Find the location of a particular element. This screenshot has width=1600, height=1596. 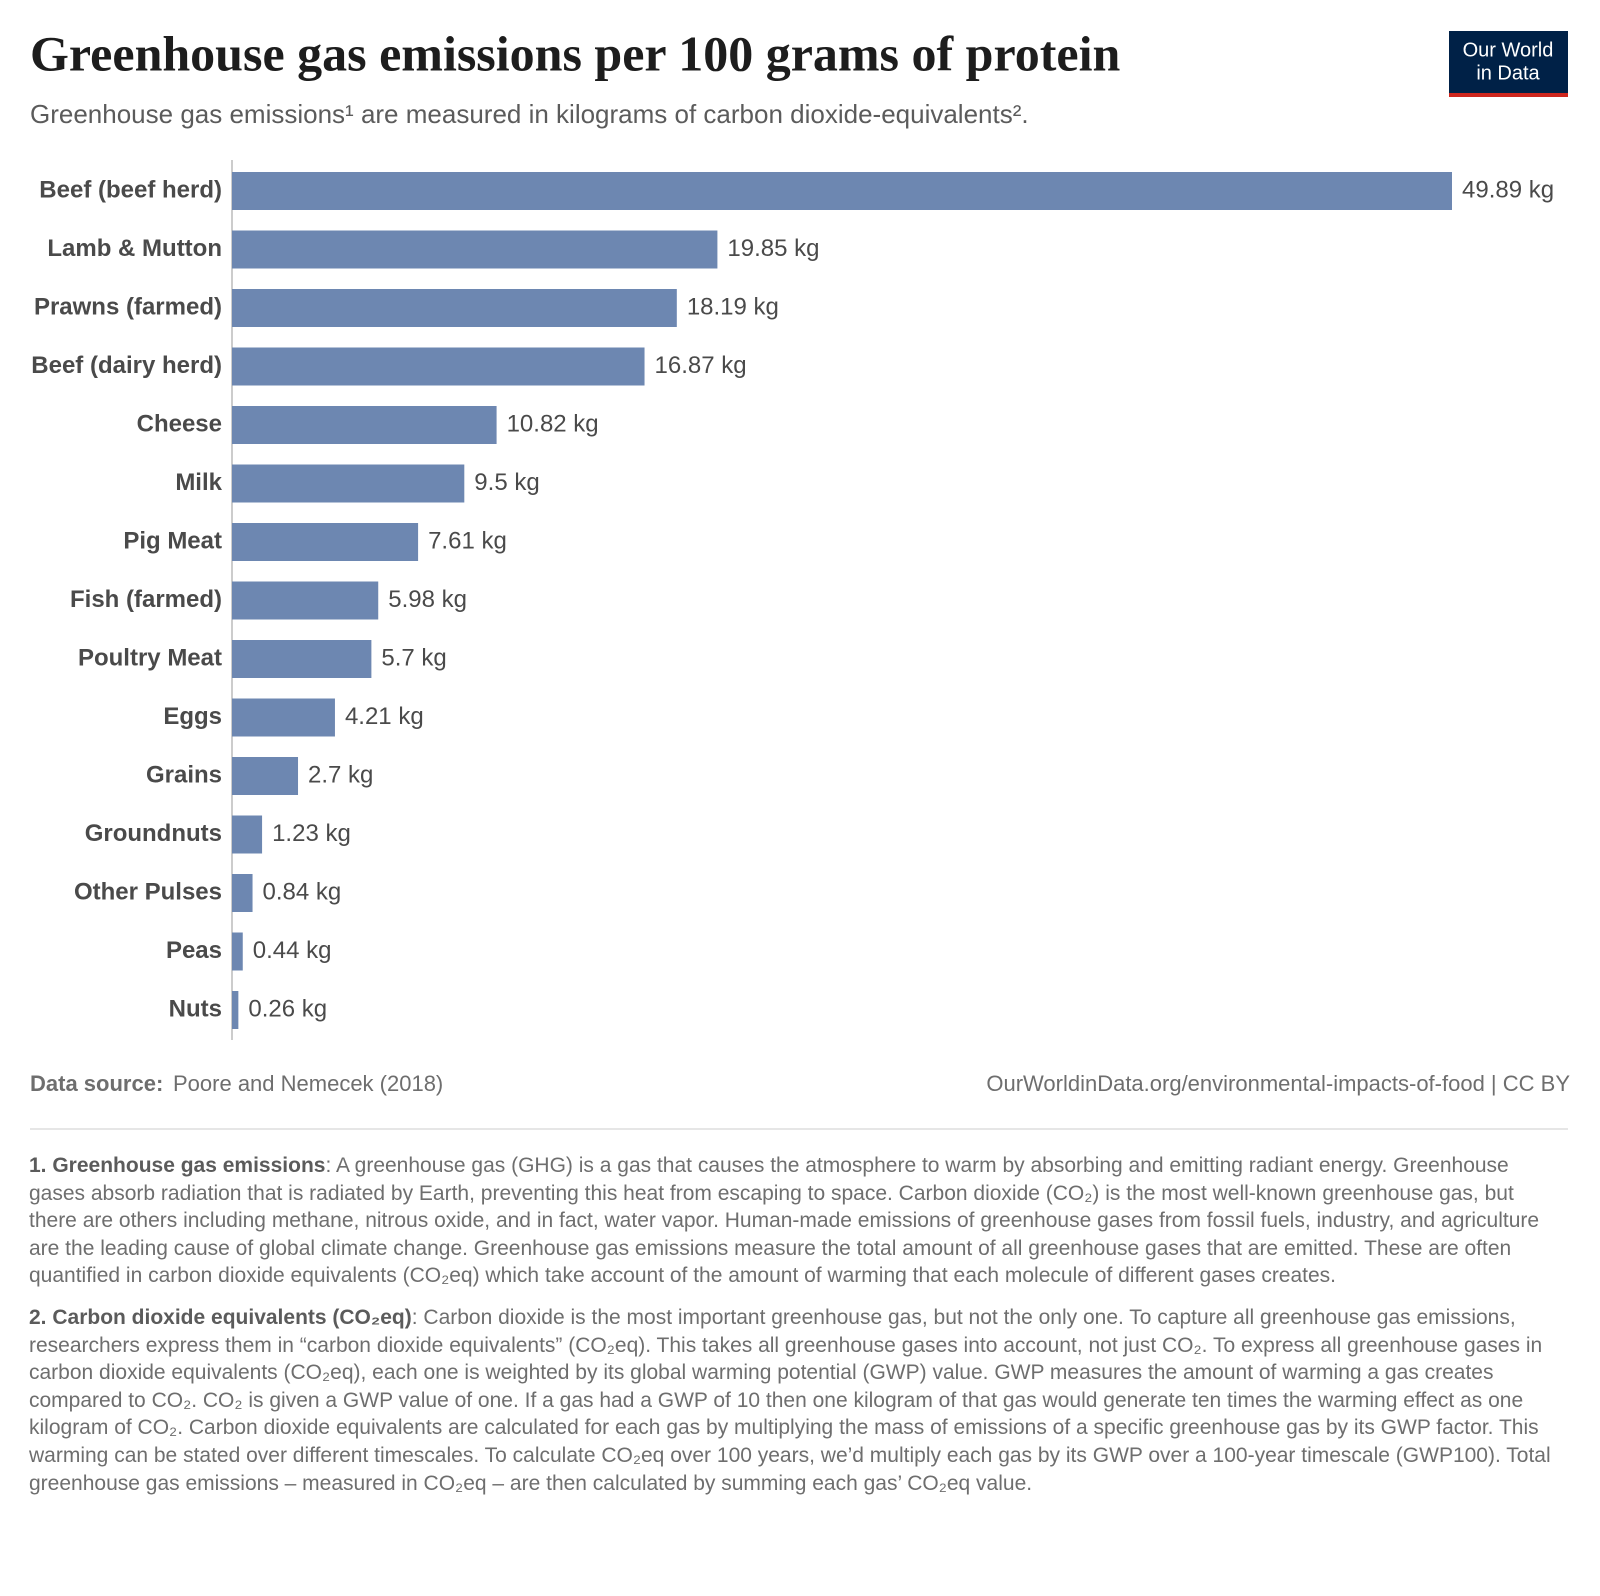

logo-box is located at coordinates (1508, 64).